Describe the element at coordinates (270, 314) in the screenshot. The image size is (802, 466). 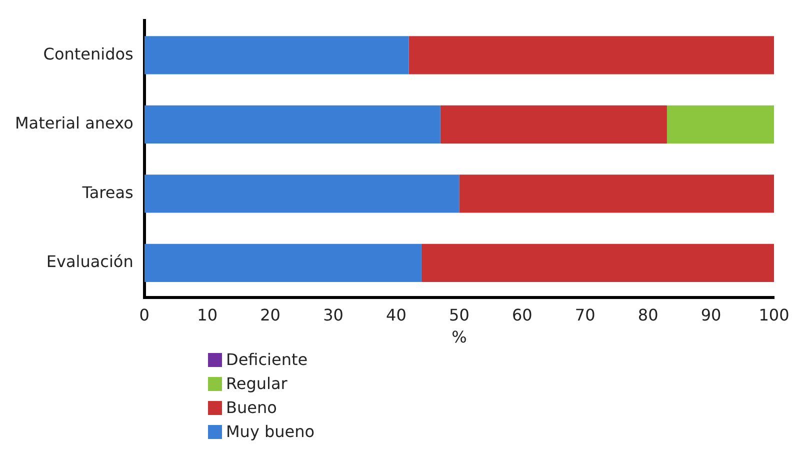
I see `x-tick-label: 20` at that location.